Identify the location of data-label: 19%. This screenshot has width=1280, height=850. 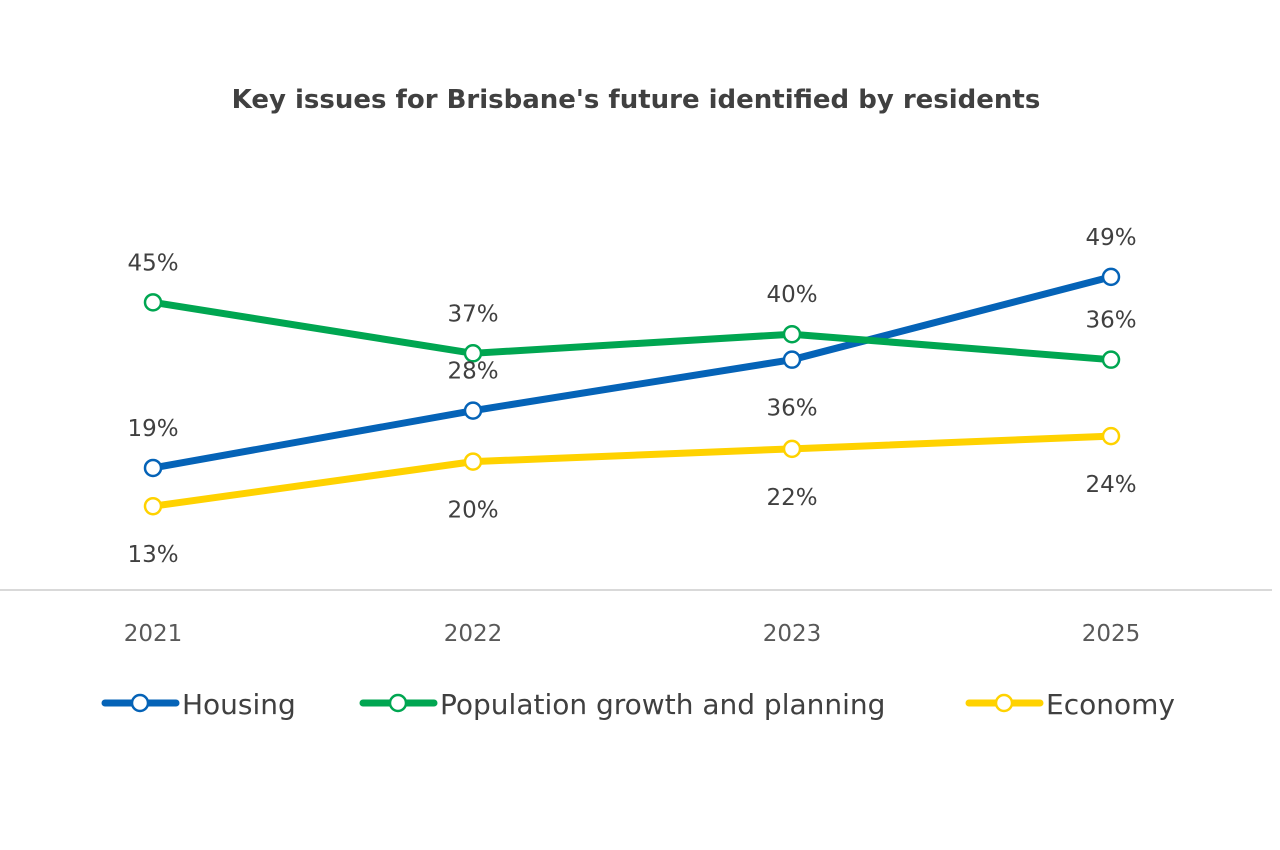
(152, 429).